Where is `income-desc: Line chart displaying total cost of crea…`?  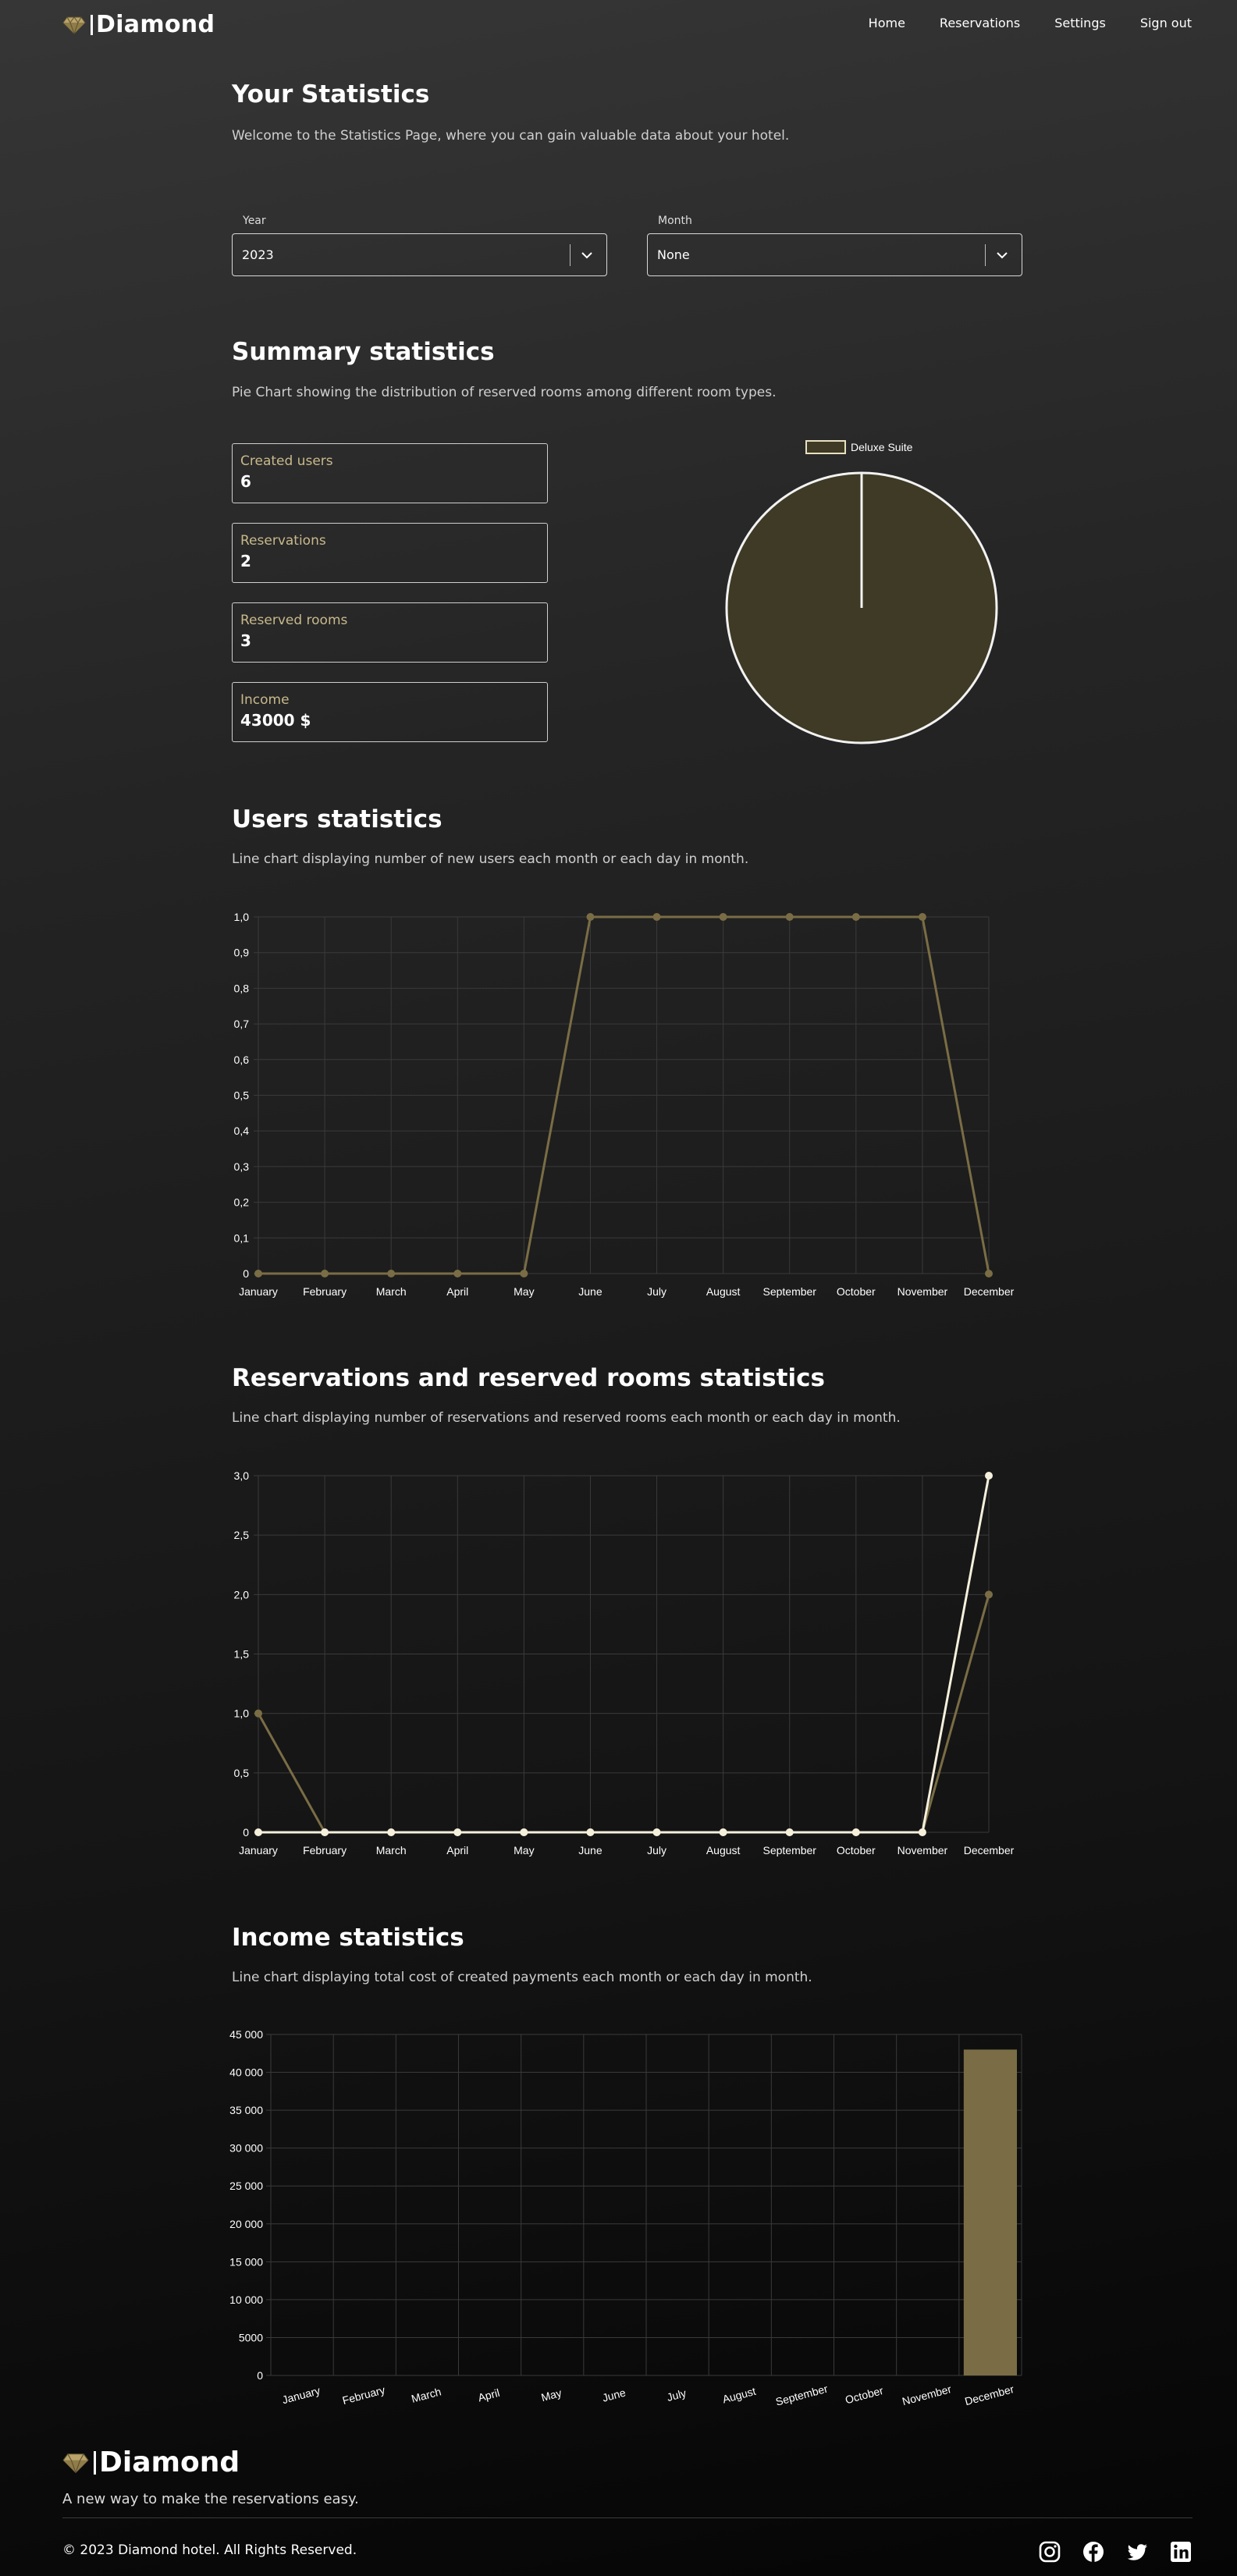
income-desc: Line chart displaying total cost of crea… is located at coordinates (522, 1977).